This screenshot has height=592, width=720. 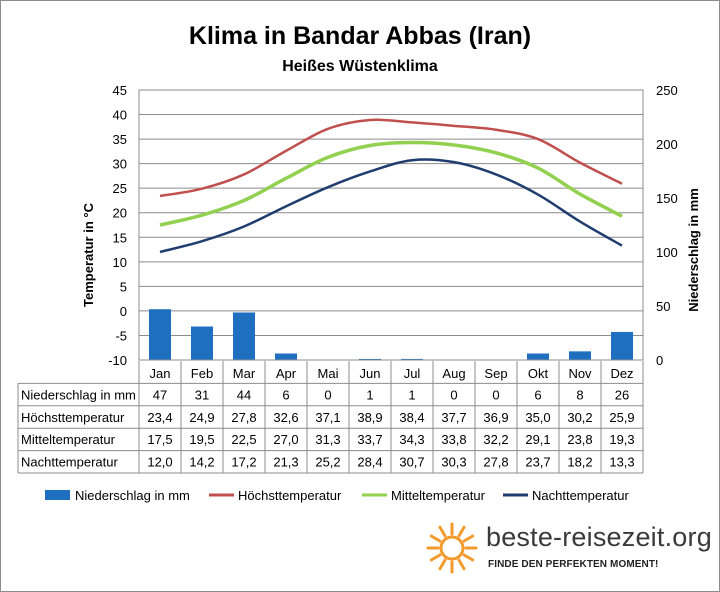 What do you see at coordinates (369, 462) in the screenshot?
I see `table-cell: 28,4` at bounding box center [369, 462].